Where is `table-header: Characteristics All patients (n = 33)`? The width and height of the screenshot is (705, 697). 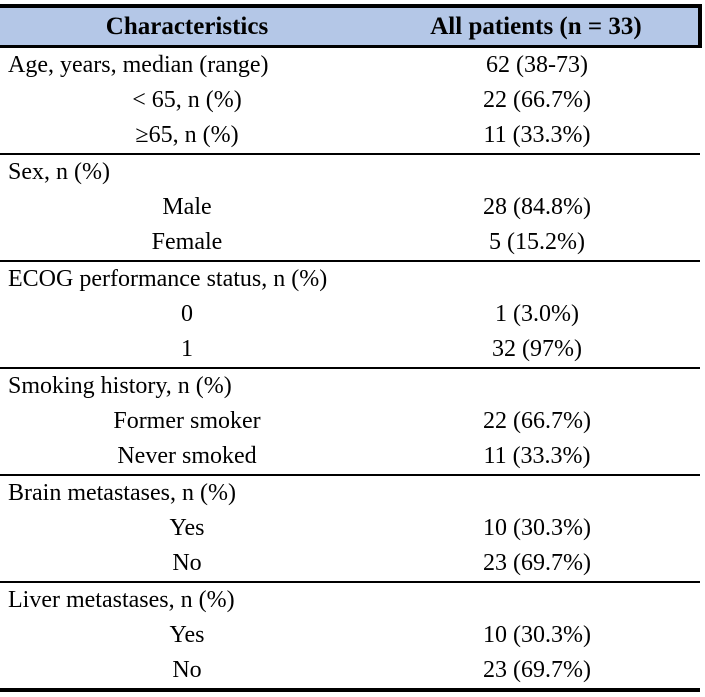 table-header: Characteristics All patients (n = 33) is located at coordinates (351, 27).